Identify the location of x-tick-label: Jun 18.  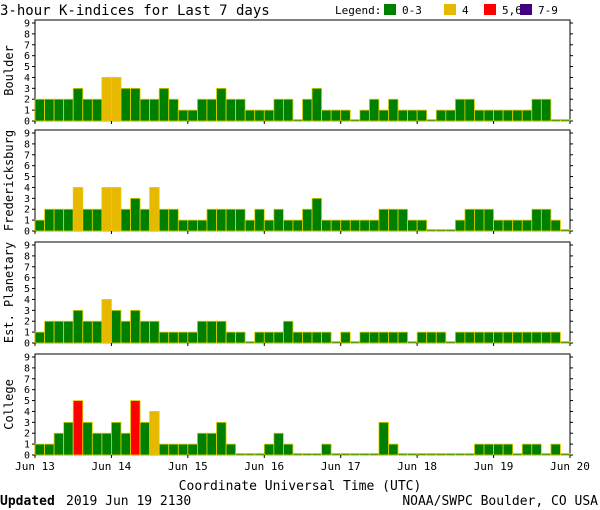
(417, 466).